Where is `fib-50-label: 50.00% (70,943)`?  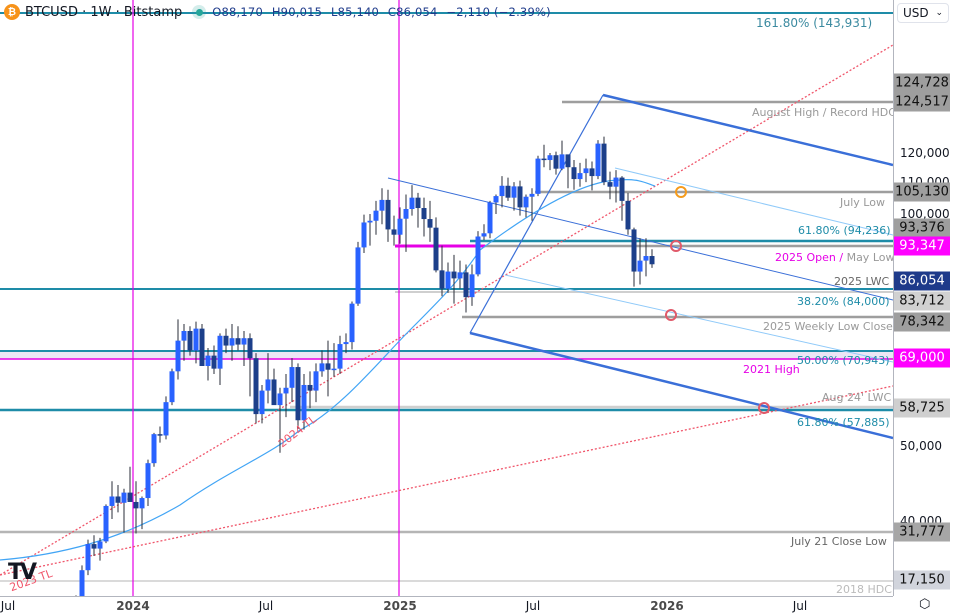 fib-50-label: 50.00% (70,943) is located at coordinates (843, 360).